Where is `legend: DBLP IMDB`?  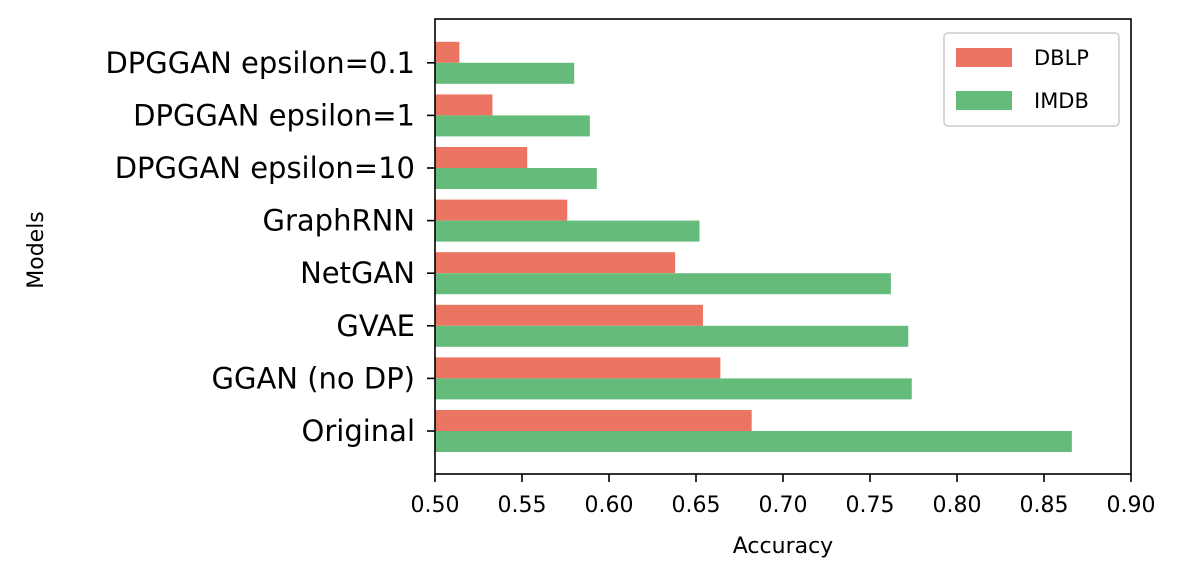
legend: DBLP IMDB is located at coordinates (1031, 79).